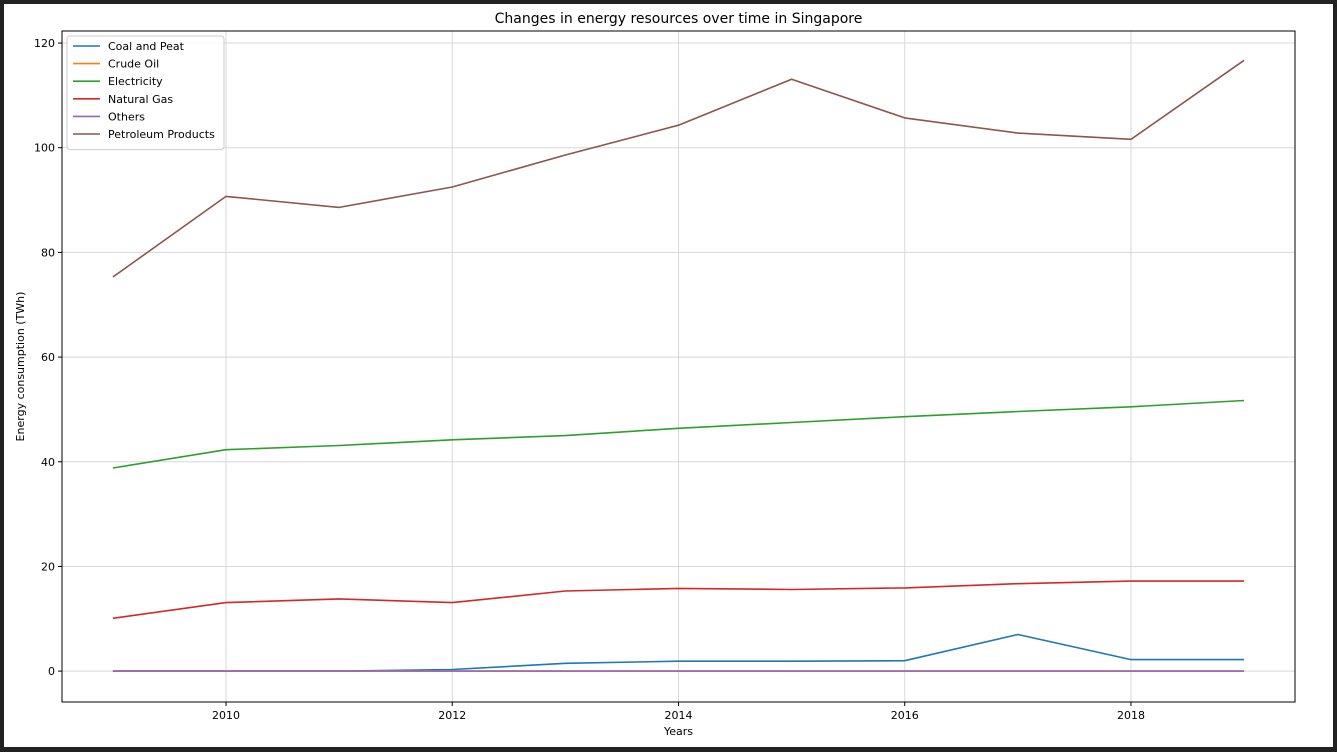 The width and height of the screenshot is (1337, 752). What do you see at coordinates (146, 46) in the screenshot?
I see `legend-label: Coal and Peat` at bounding box center [146, 46].